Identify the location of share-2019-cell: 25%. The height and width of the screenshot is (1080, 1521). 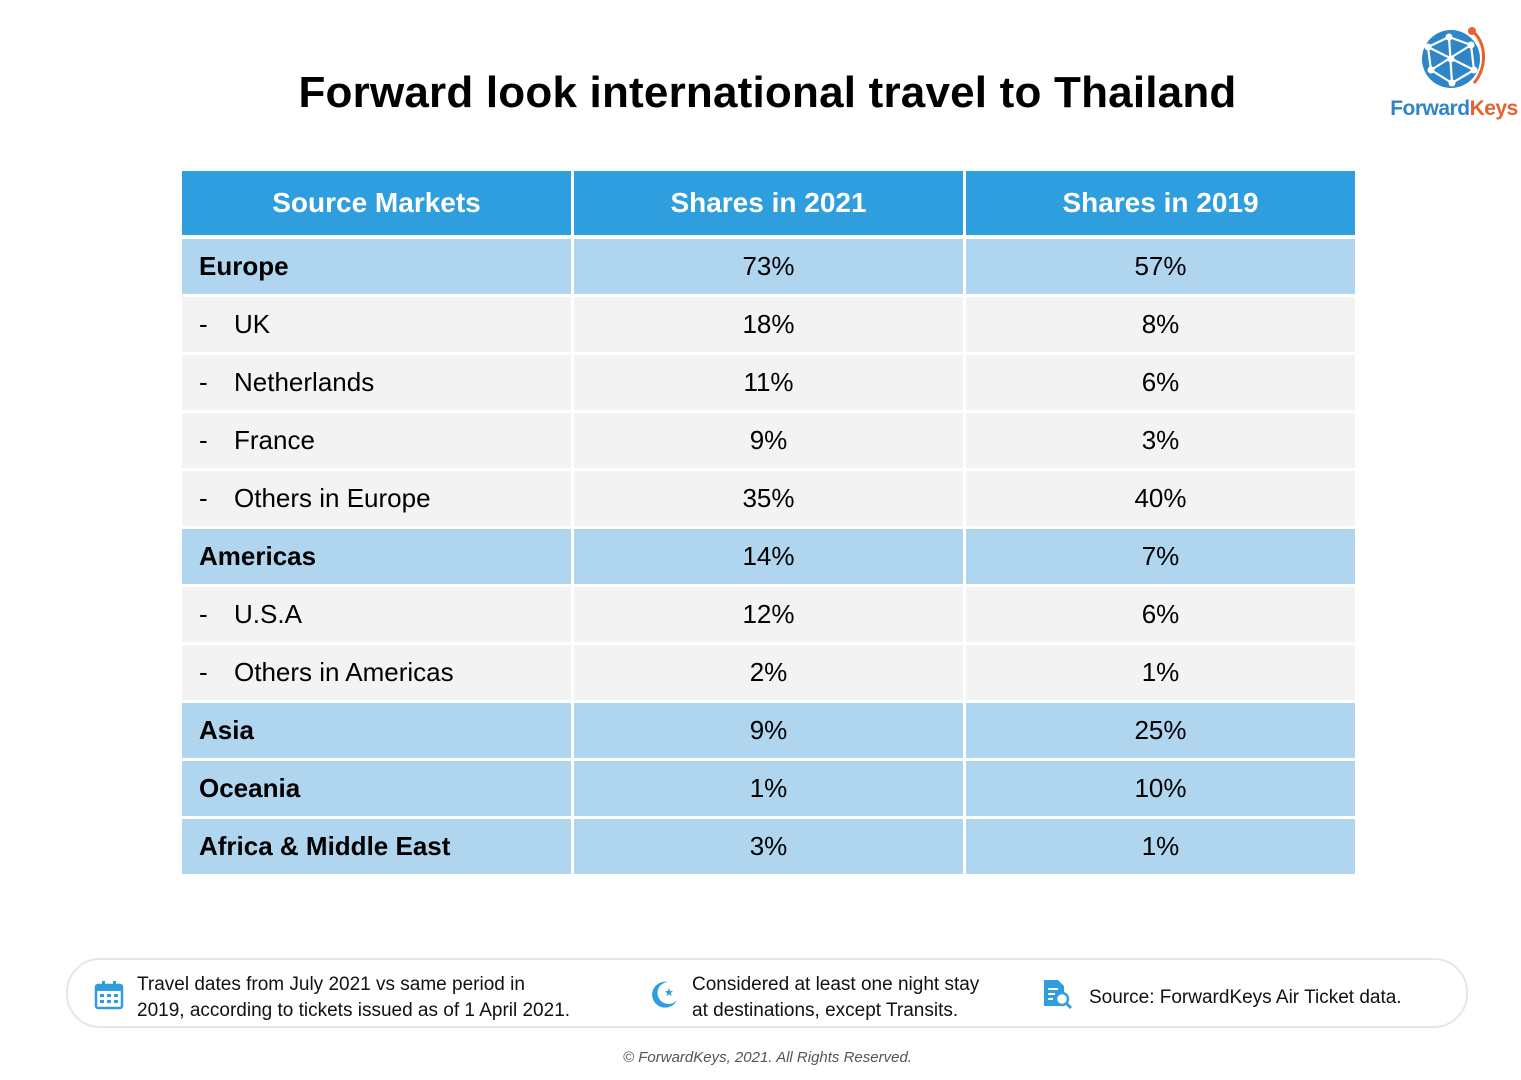
(1160, 730).